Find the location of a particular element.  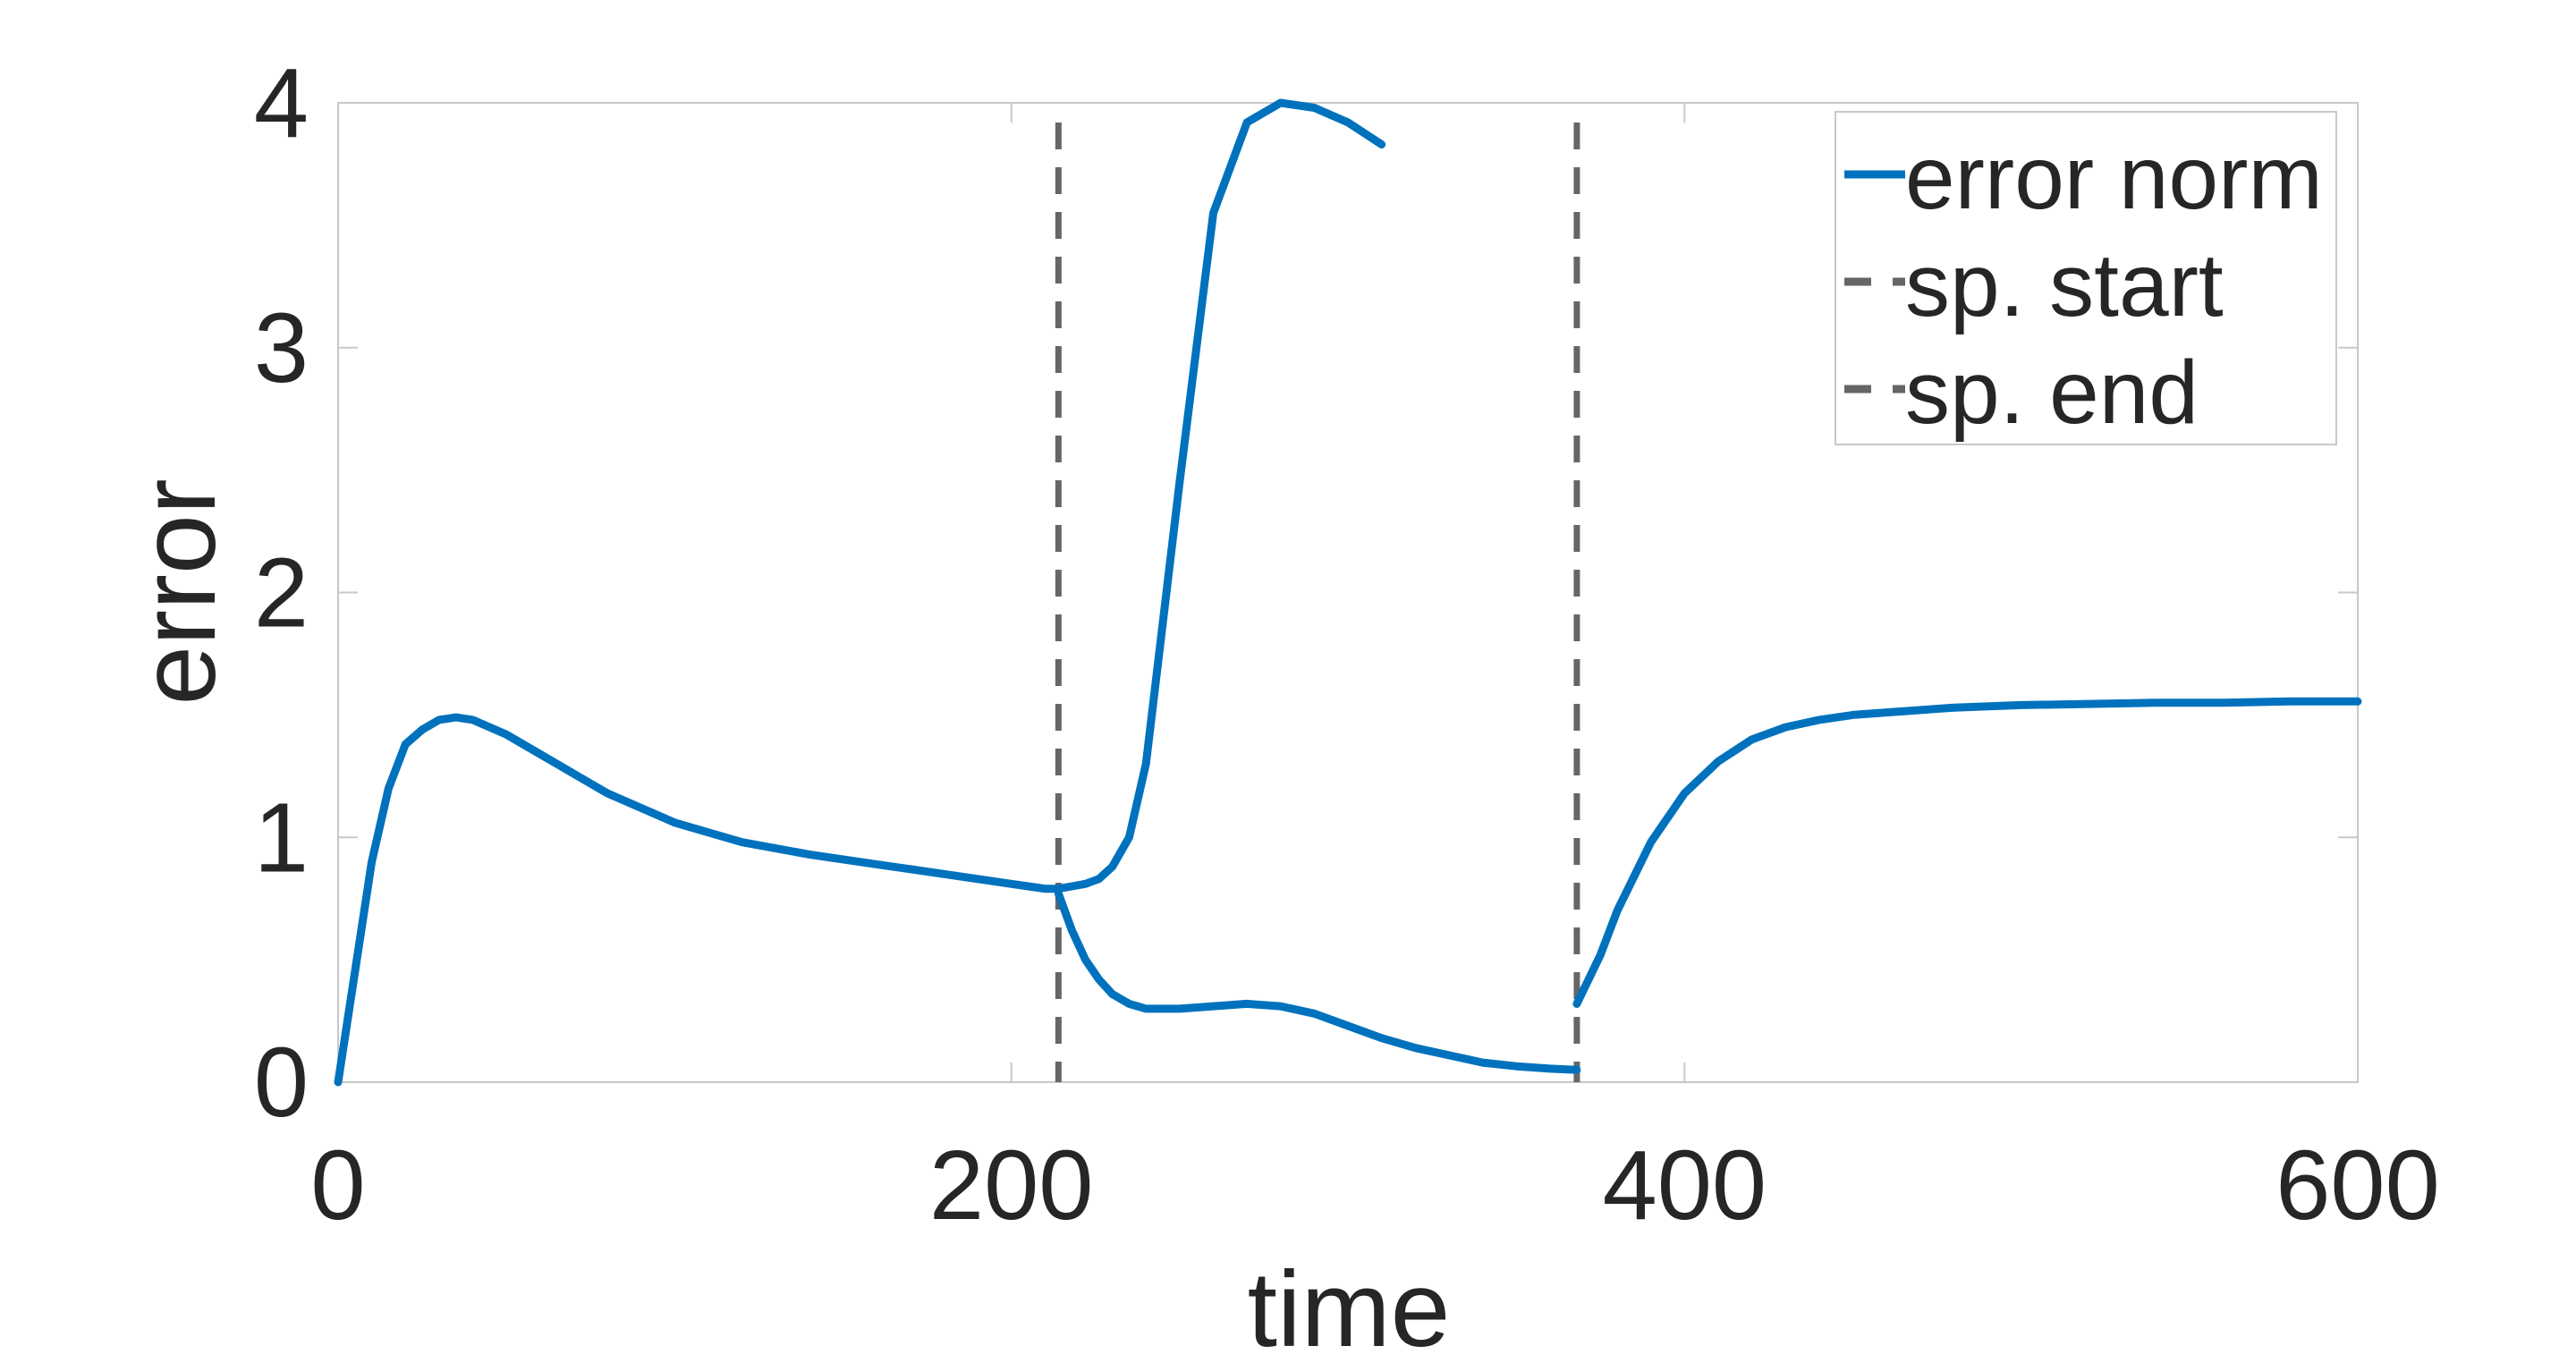

x-tick-label: 600 is located at coordinates (2357, 1185).